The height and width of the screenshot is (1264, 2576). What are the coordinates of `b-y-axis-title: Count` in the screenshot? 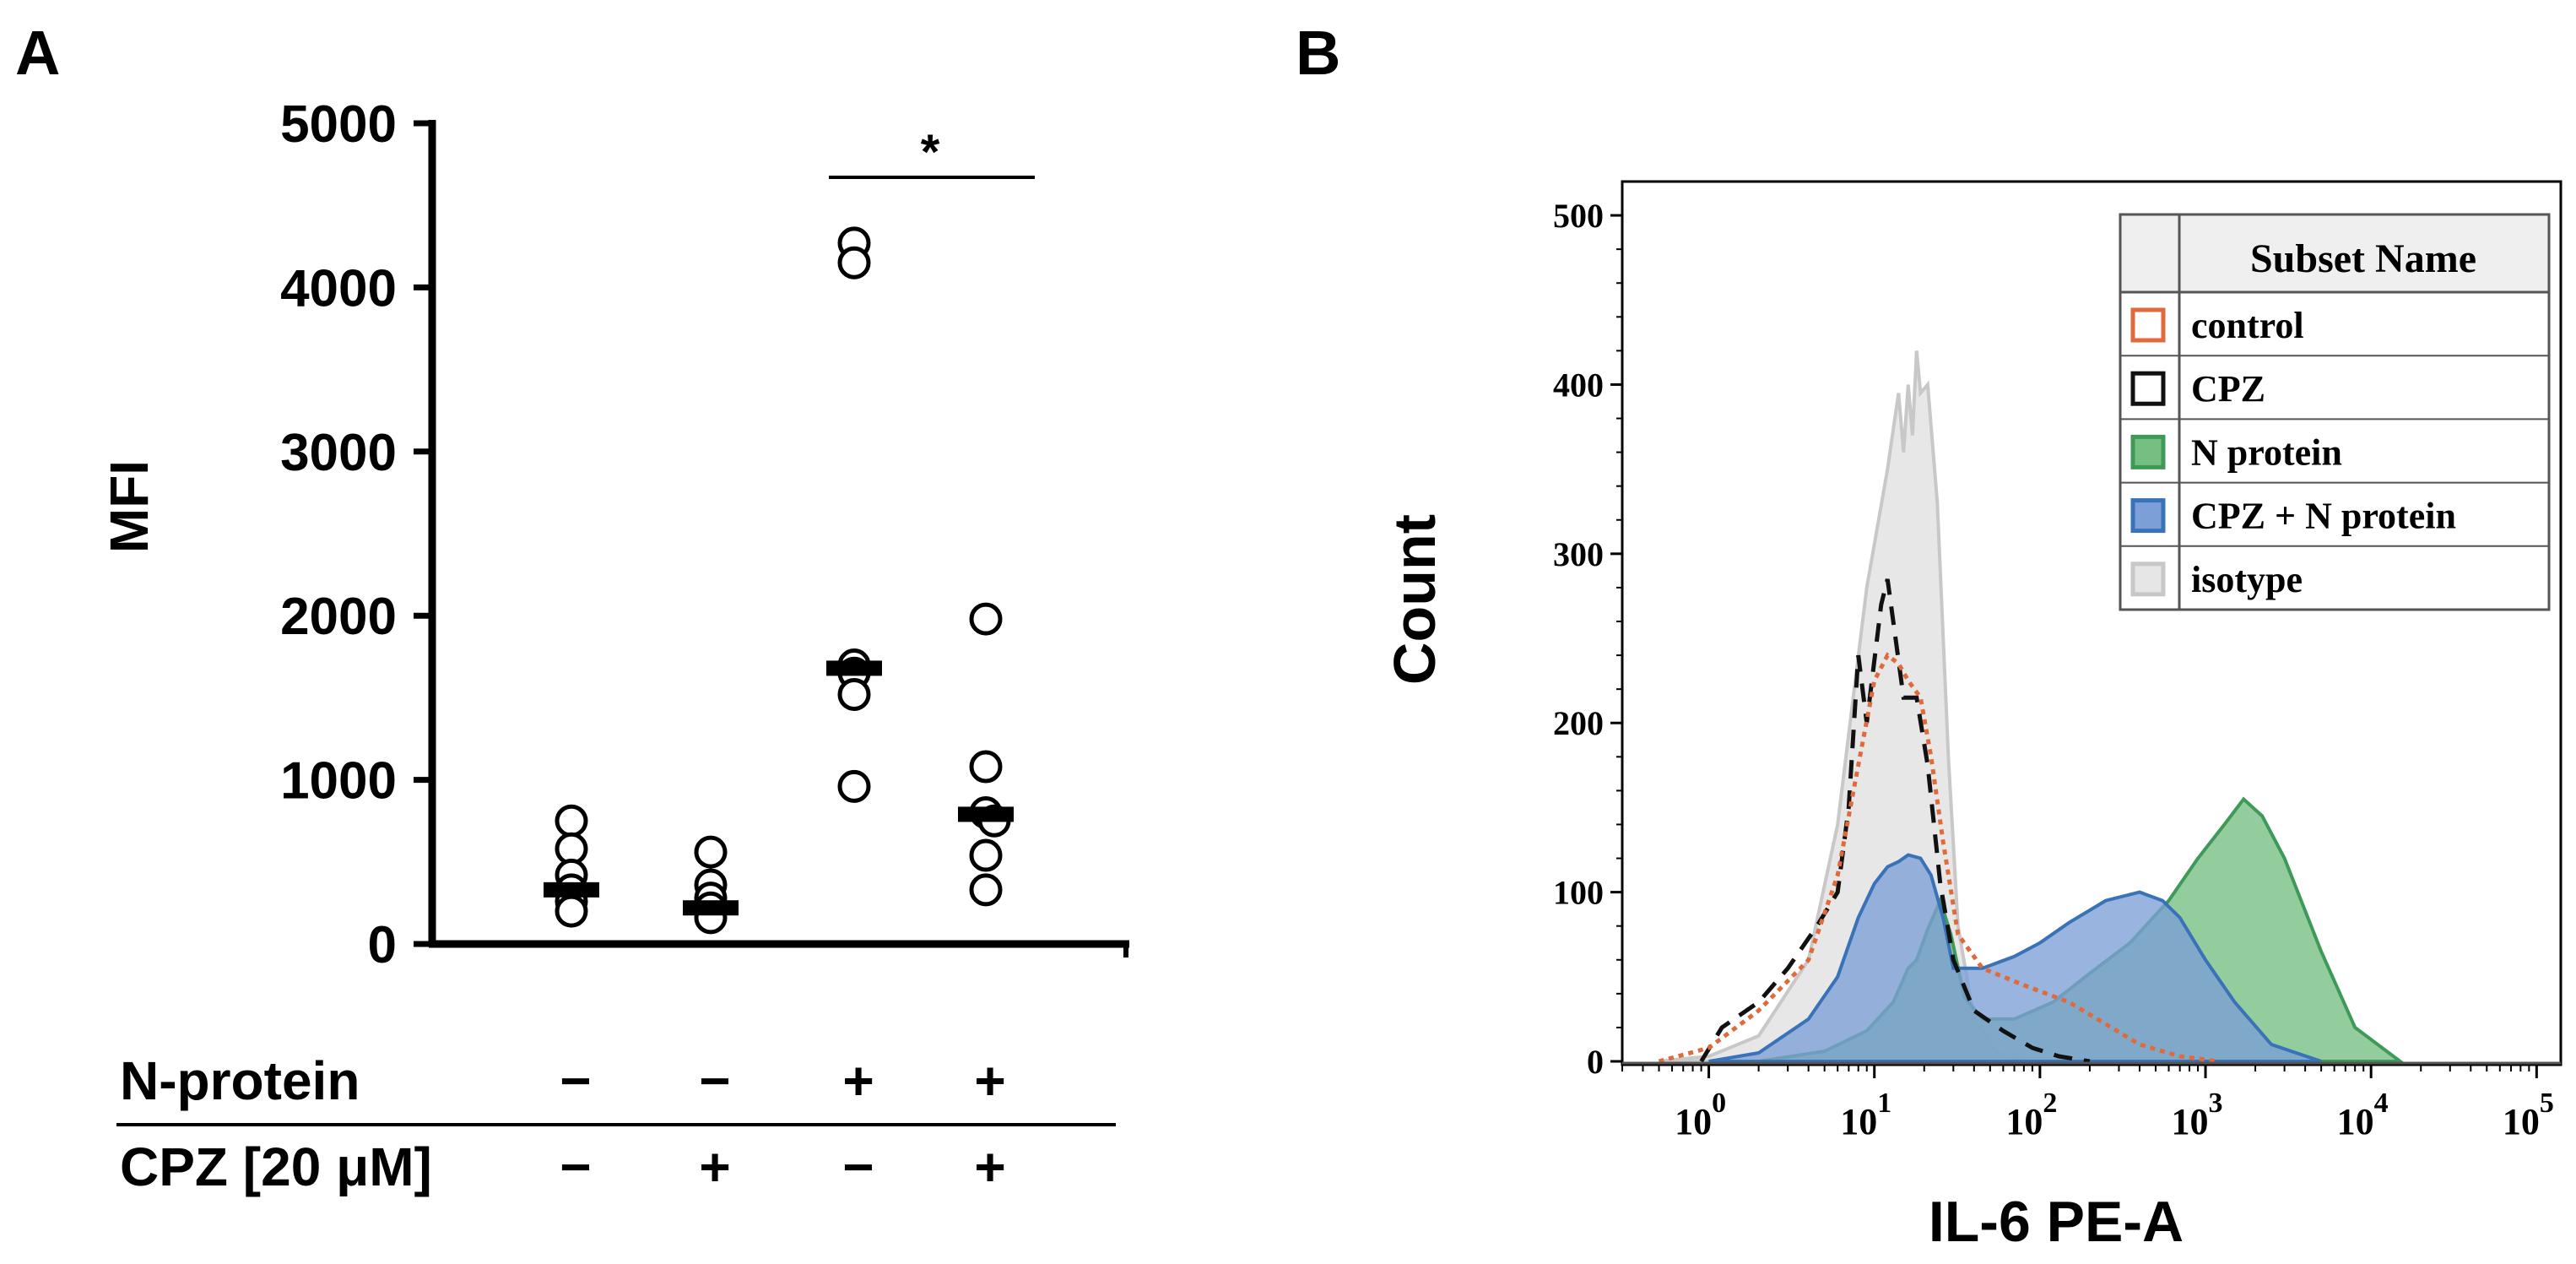 It's located at (1415, 599).